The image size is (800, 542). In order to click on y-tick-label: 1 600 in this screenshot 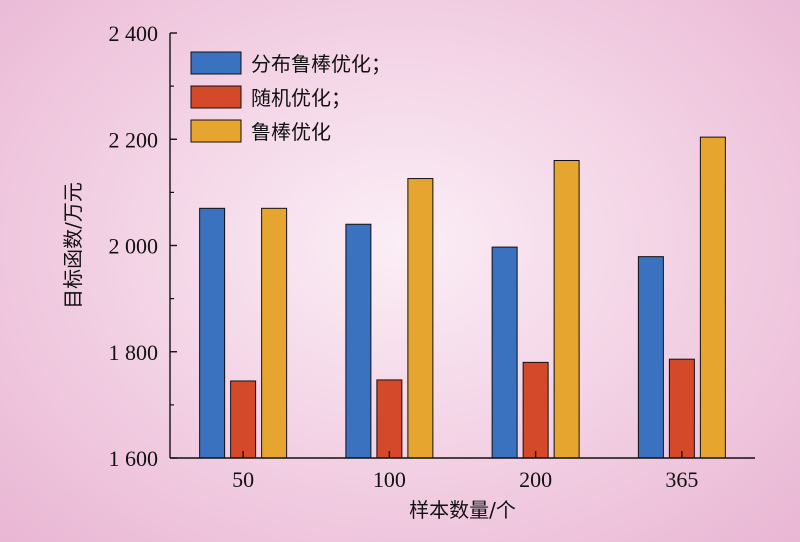, I will do `click(134, 458)`.